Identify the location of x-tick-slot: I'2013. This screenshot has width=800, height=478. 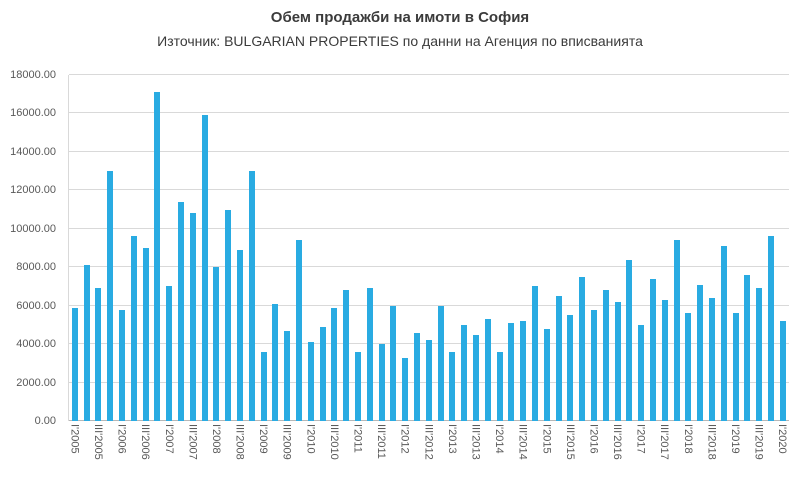
(452, 450).